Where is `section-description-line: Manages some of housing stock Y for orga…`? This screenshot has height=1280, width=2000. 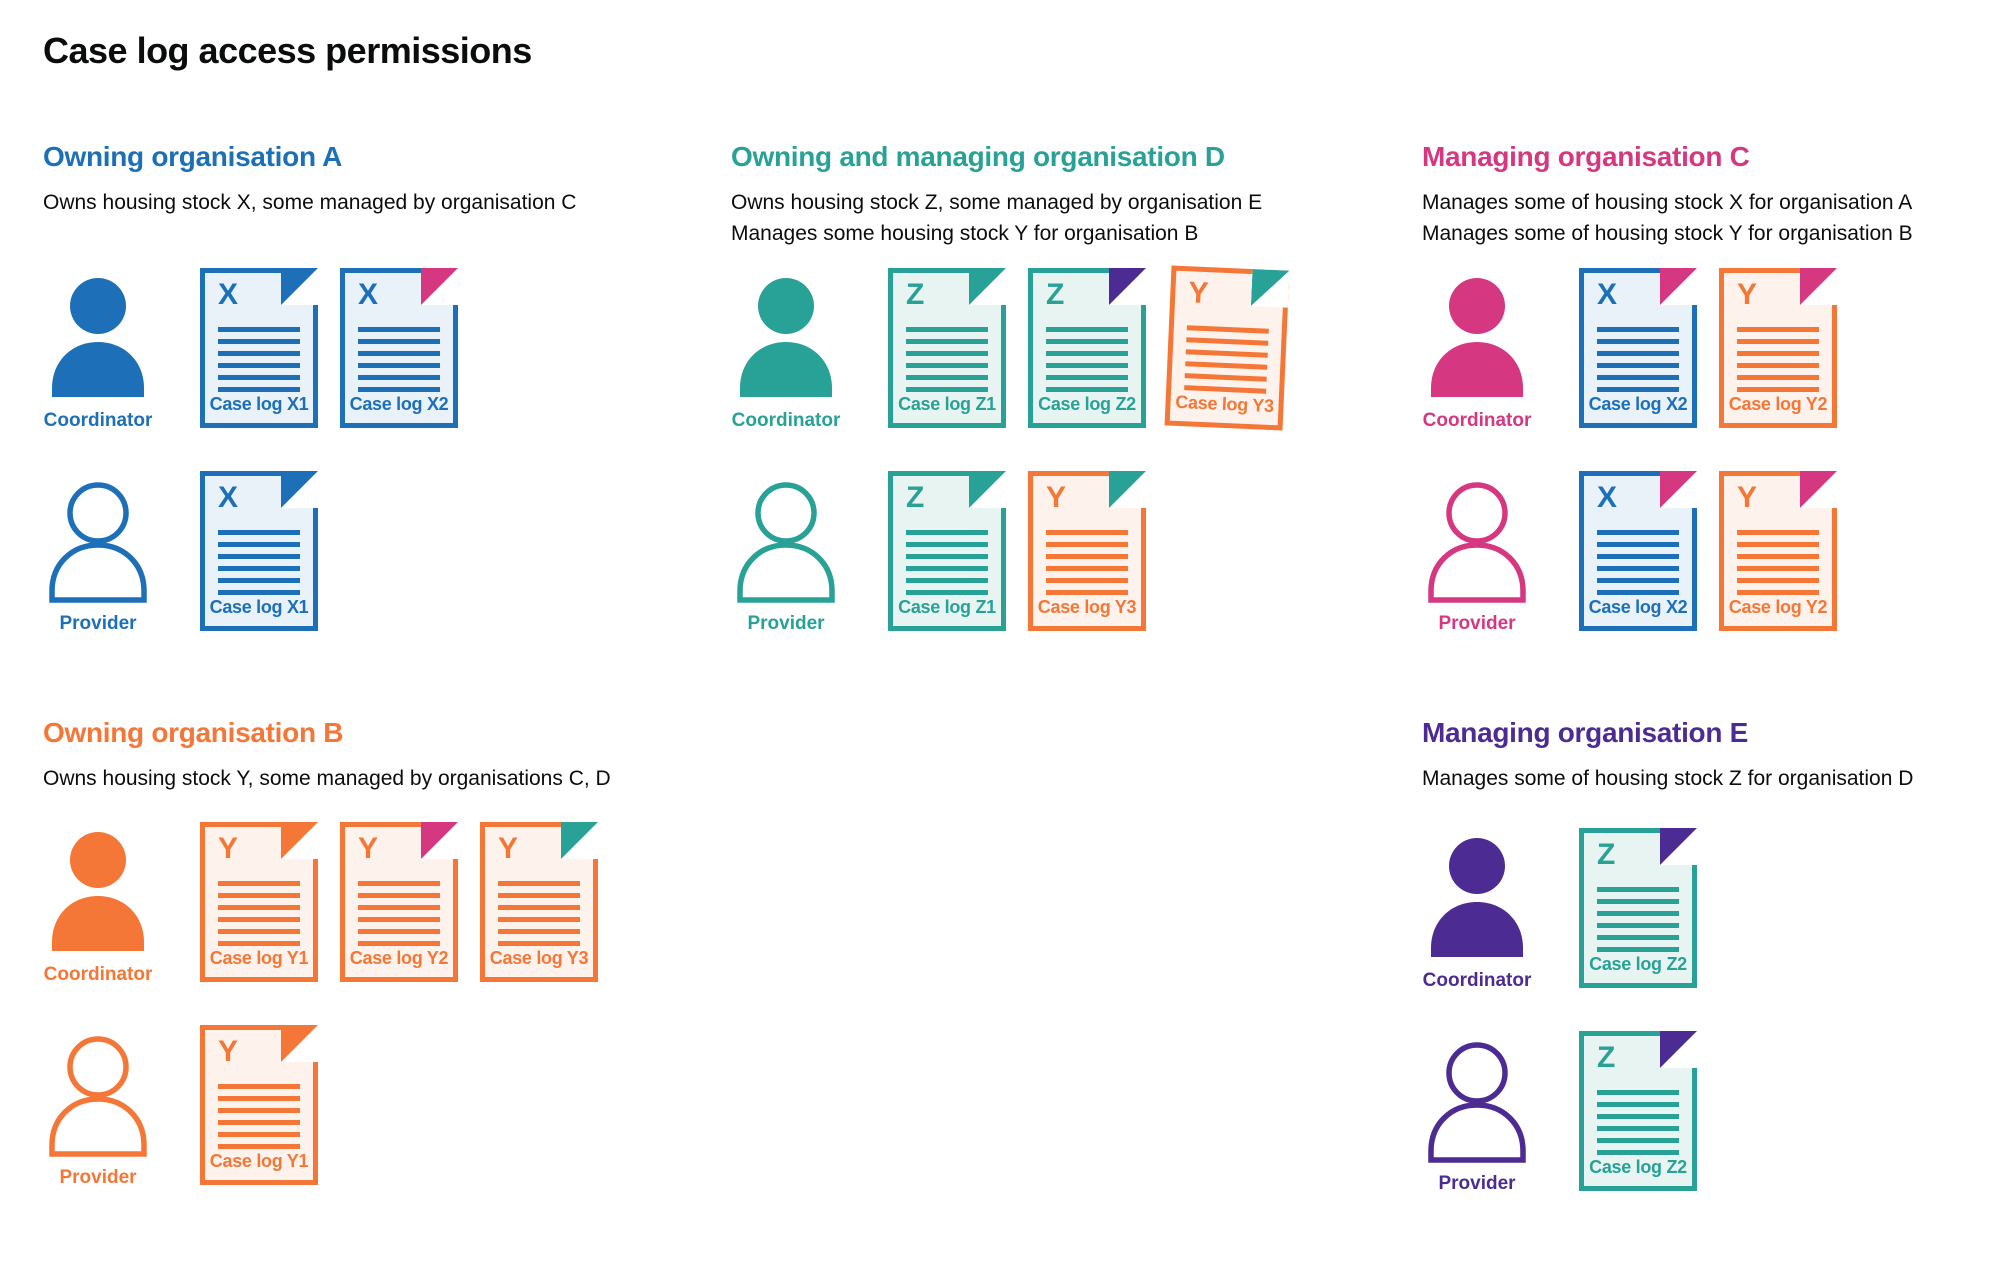
section-description-line: Manages some of housing stock Y for orga… is located at coordinates (1667, 233).